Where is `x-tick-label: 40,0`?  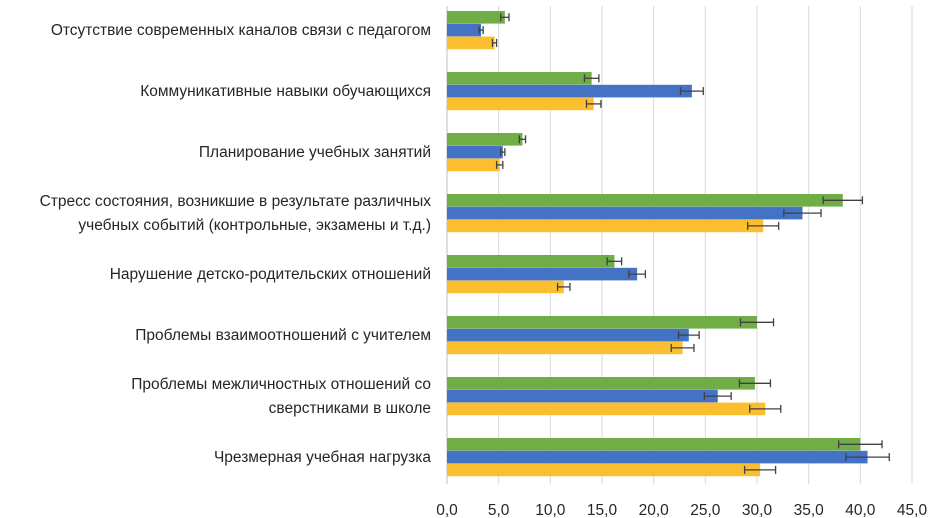 x-tick-label: 40,0 is located at coordinates (860, 510).